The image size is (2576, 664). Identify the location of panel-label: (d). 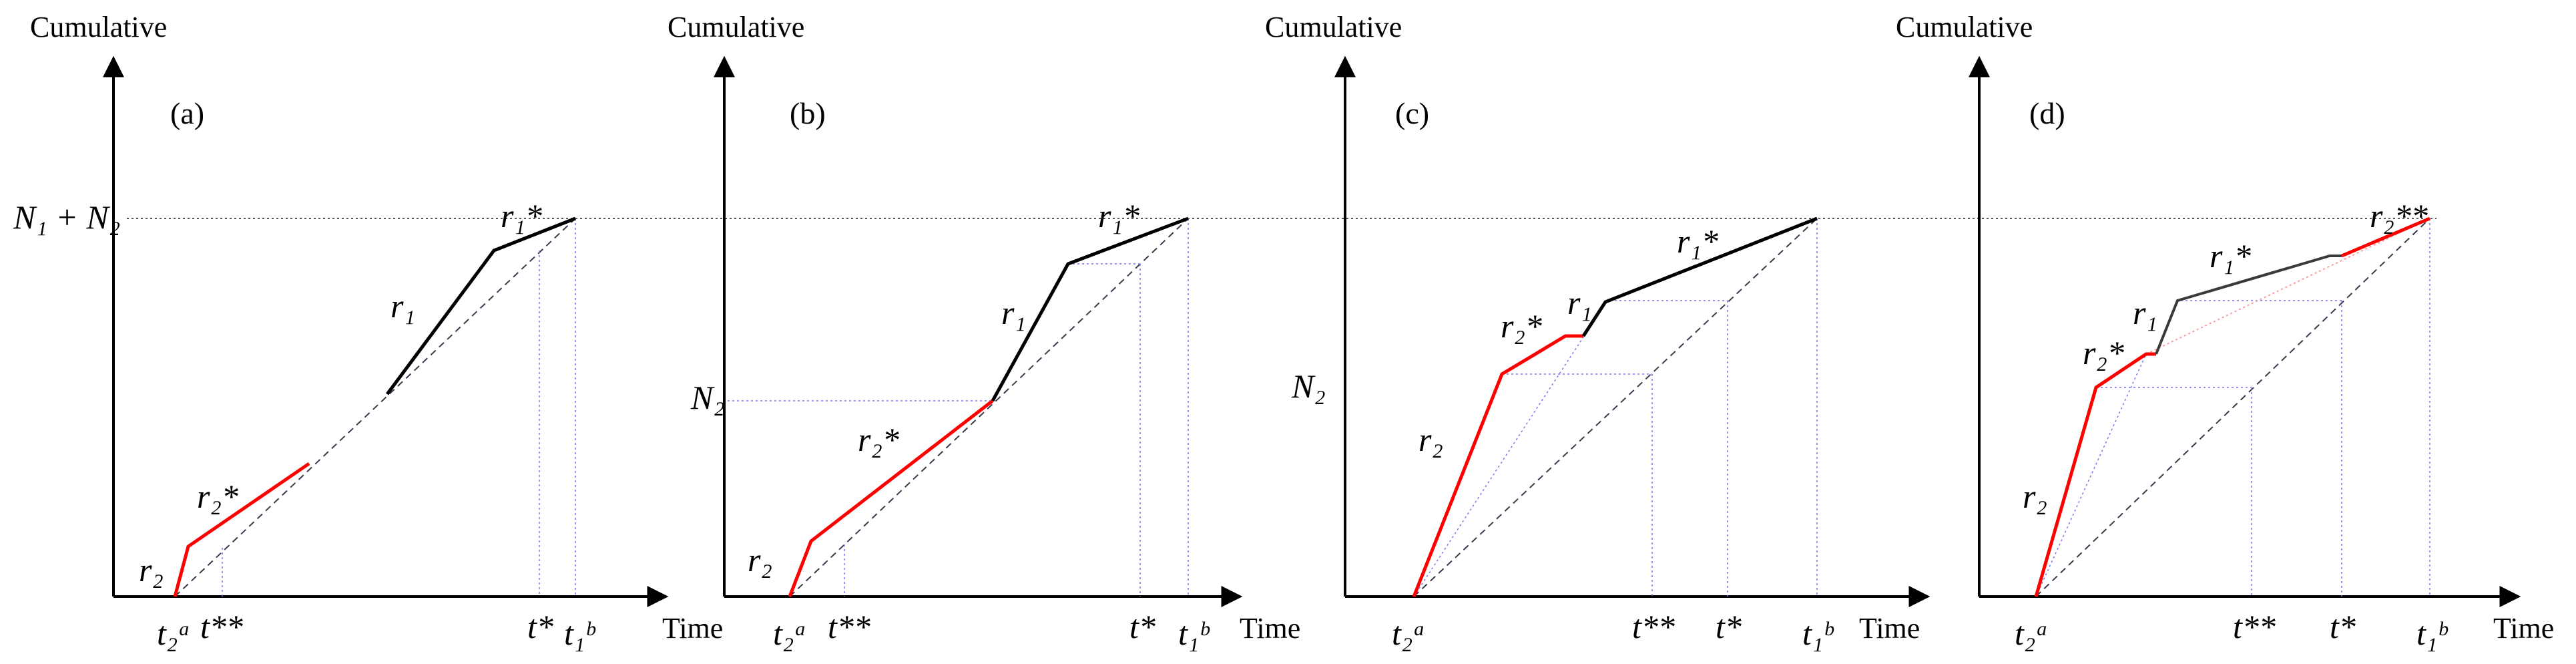
(2047, 113).